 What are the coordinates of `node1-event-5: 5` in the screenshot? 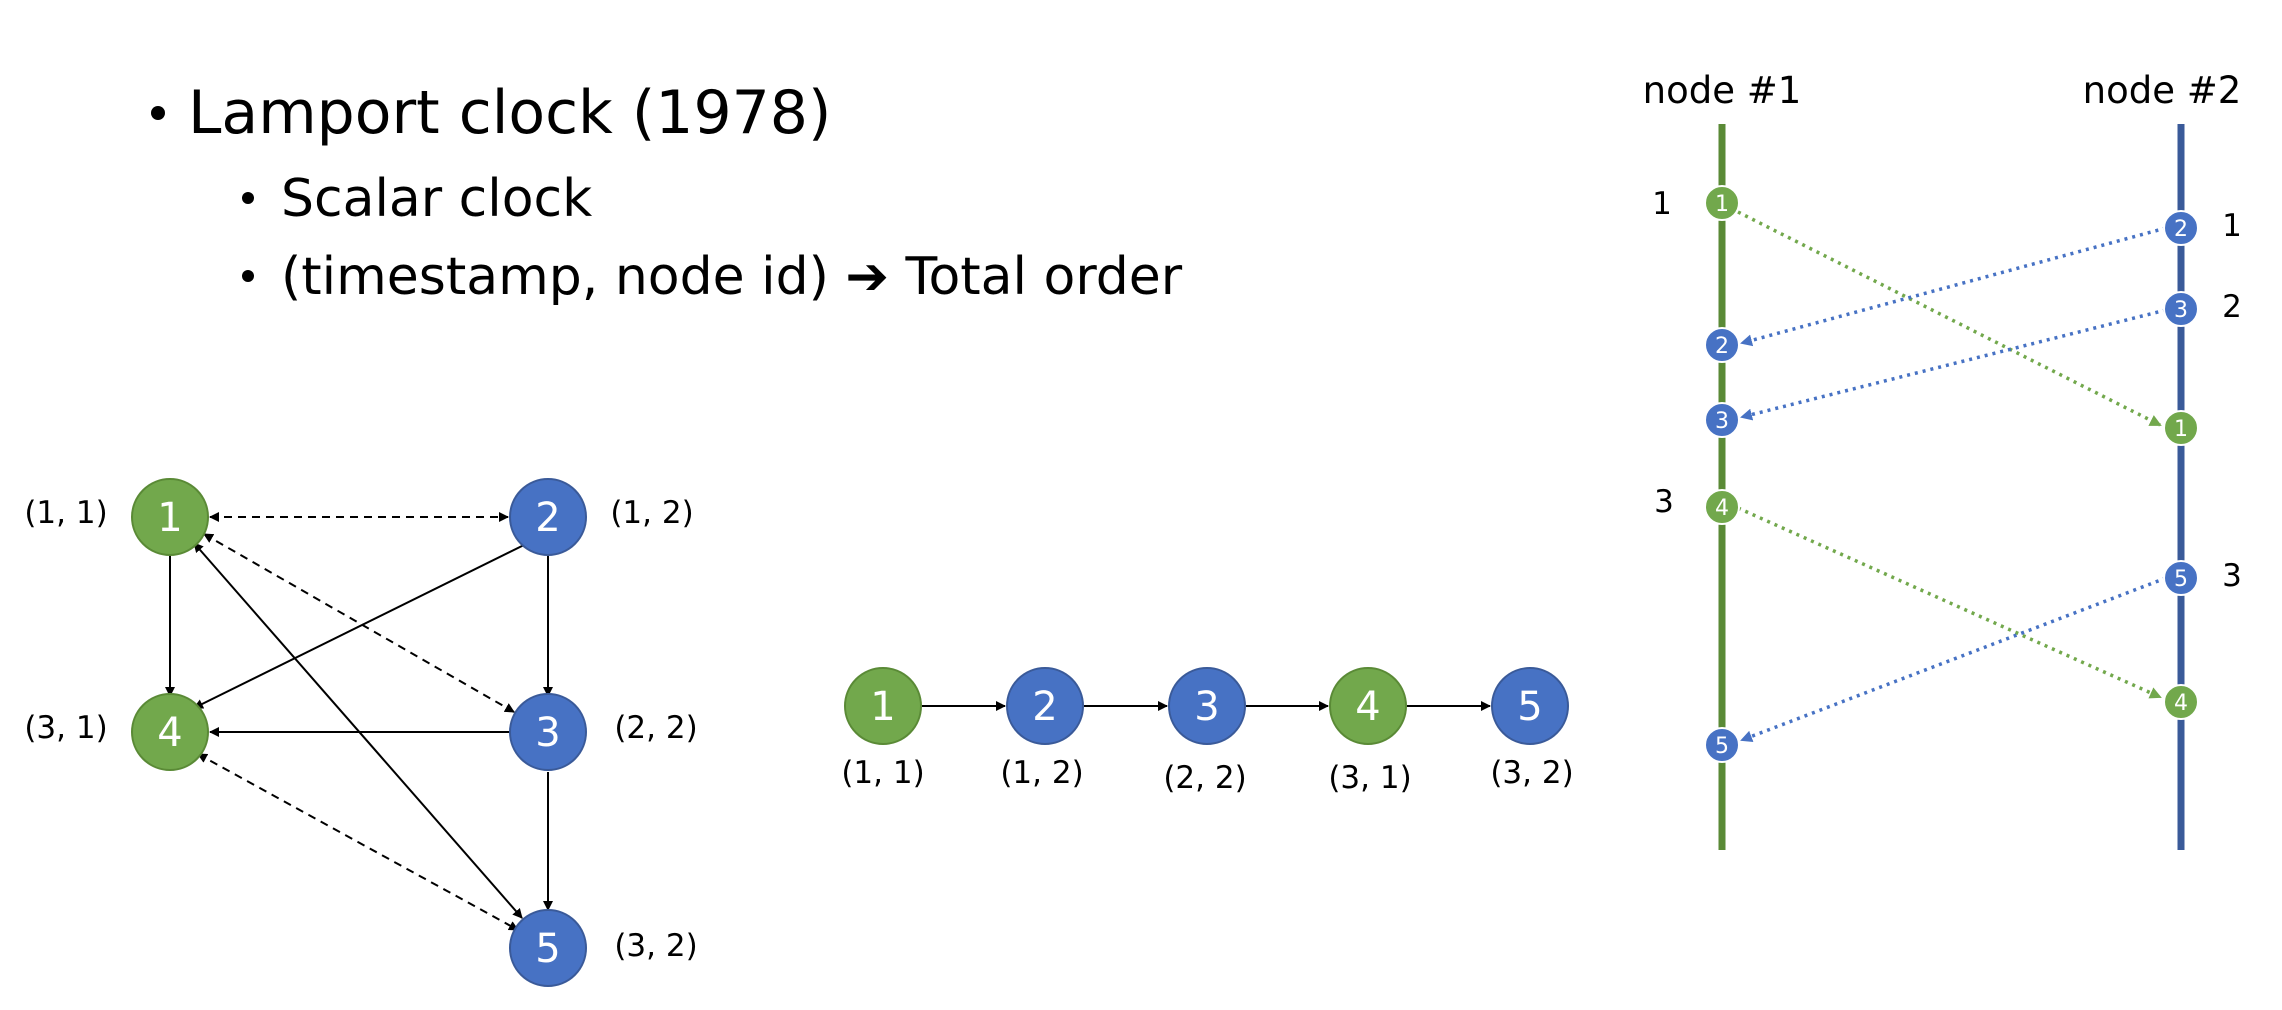 It's located at (1722, 745).